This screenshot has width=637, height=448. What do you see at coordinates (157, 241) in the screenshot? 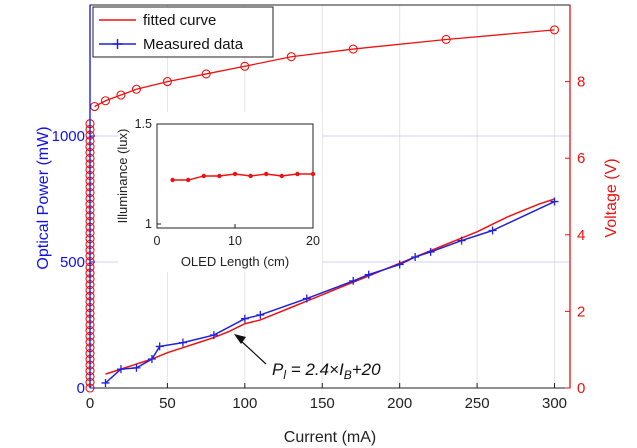
I see `inset-x-tick-label-0: 0` at bounding box center [157, 241].